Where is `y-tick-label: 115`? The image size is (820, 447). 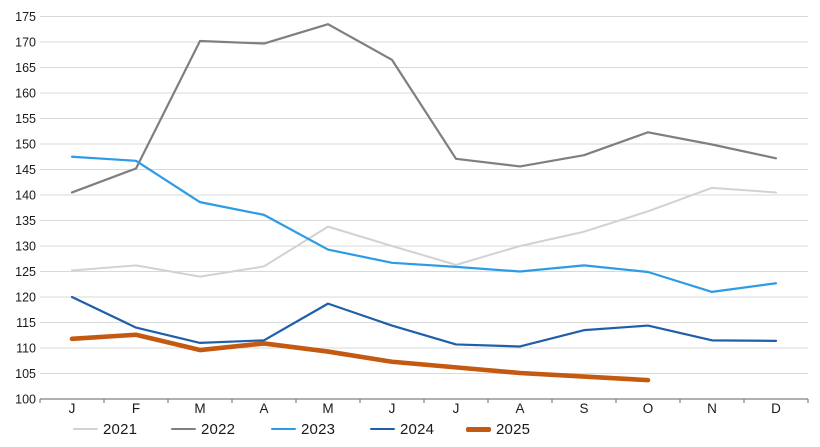 y-tick-label: 115 is located at coordinates (26, 323).